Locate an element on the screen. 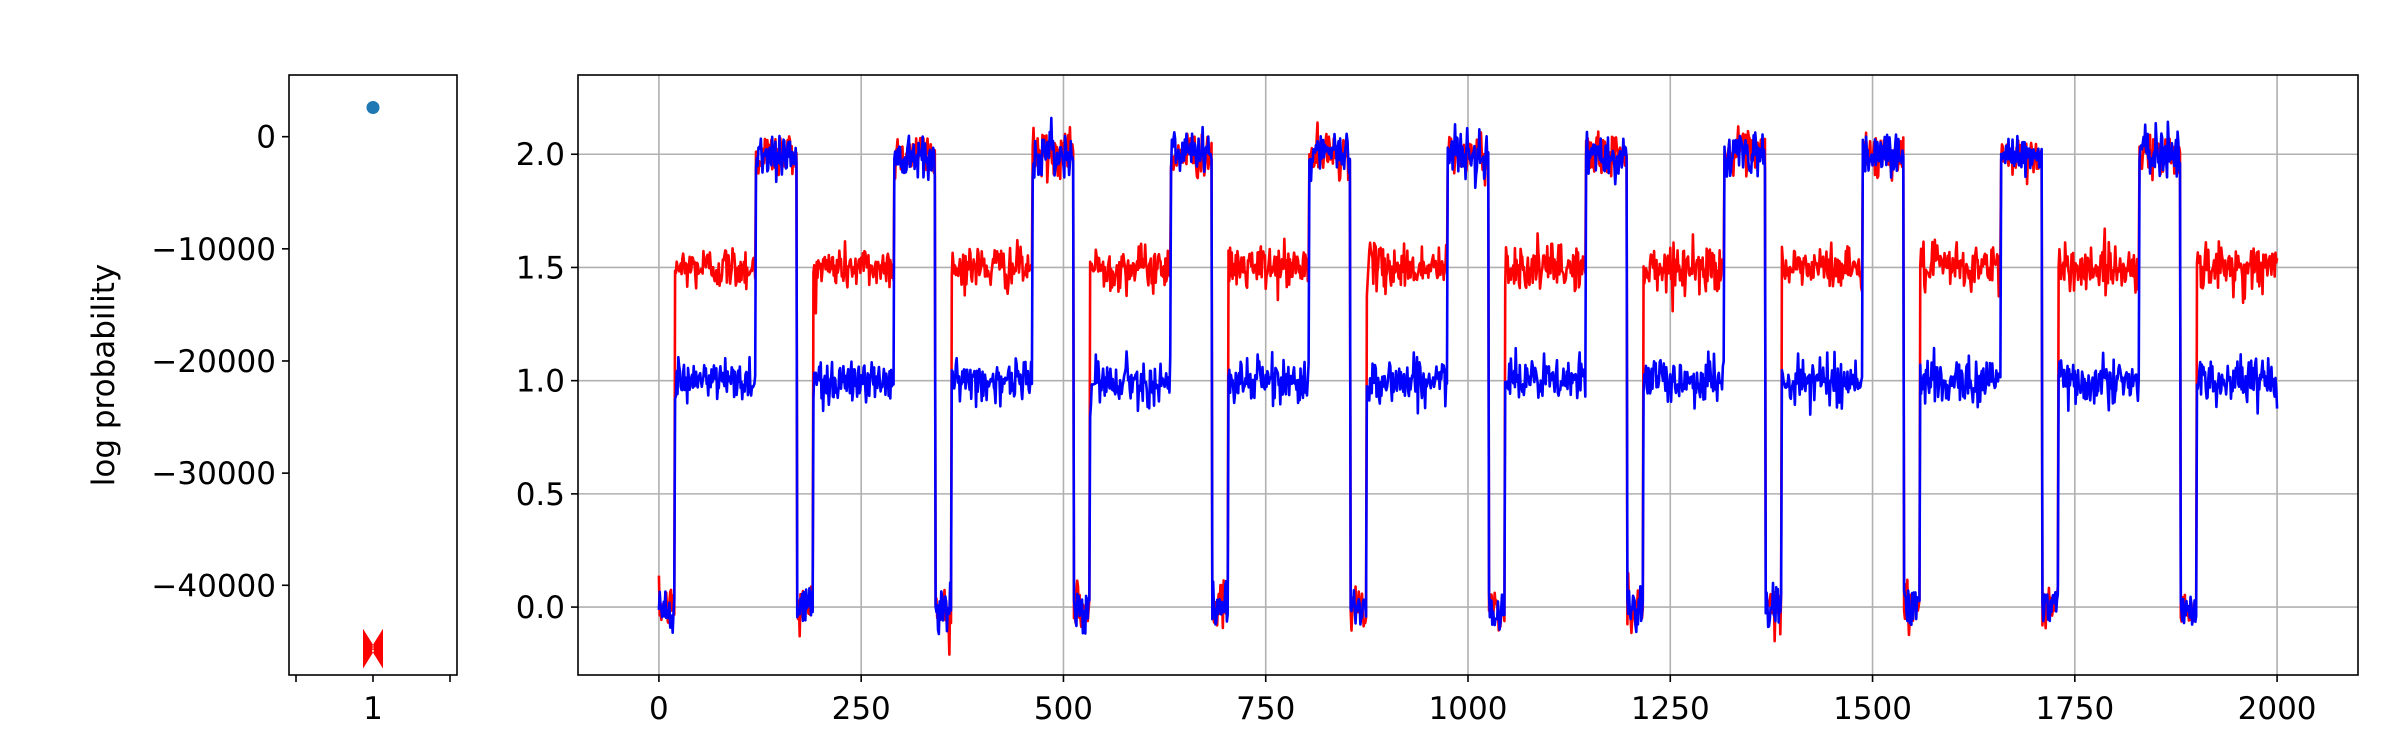 Image resolution: width=2400 pixels, height=750 pixels. right-x-tick-label: 250 is located at coordinates (861, 709).